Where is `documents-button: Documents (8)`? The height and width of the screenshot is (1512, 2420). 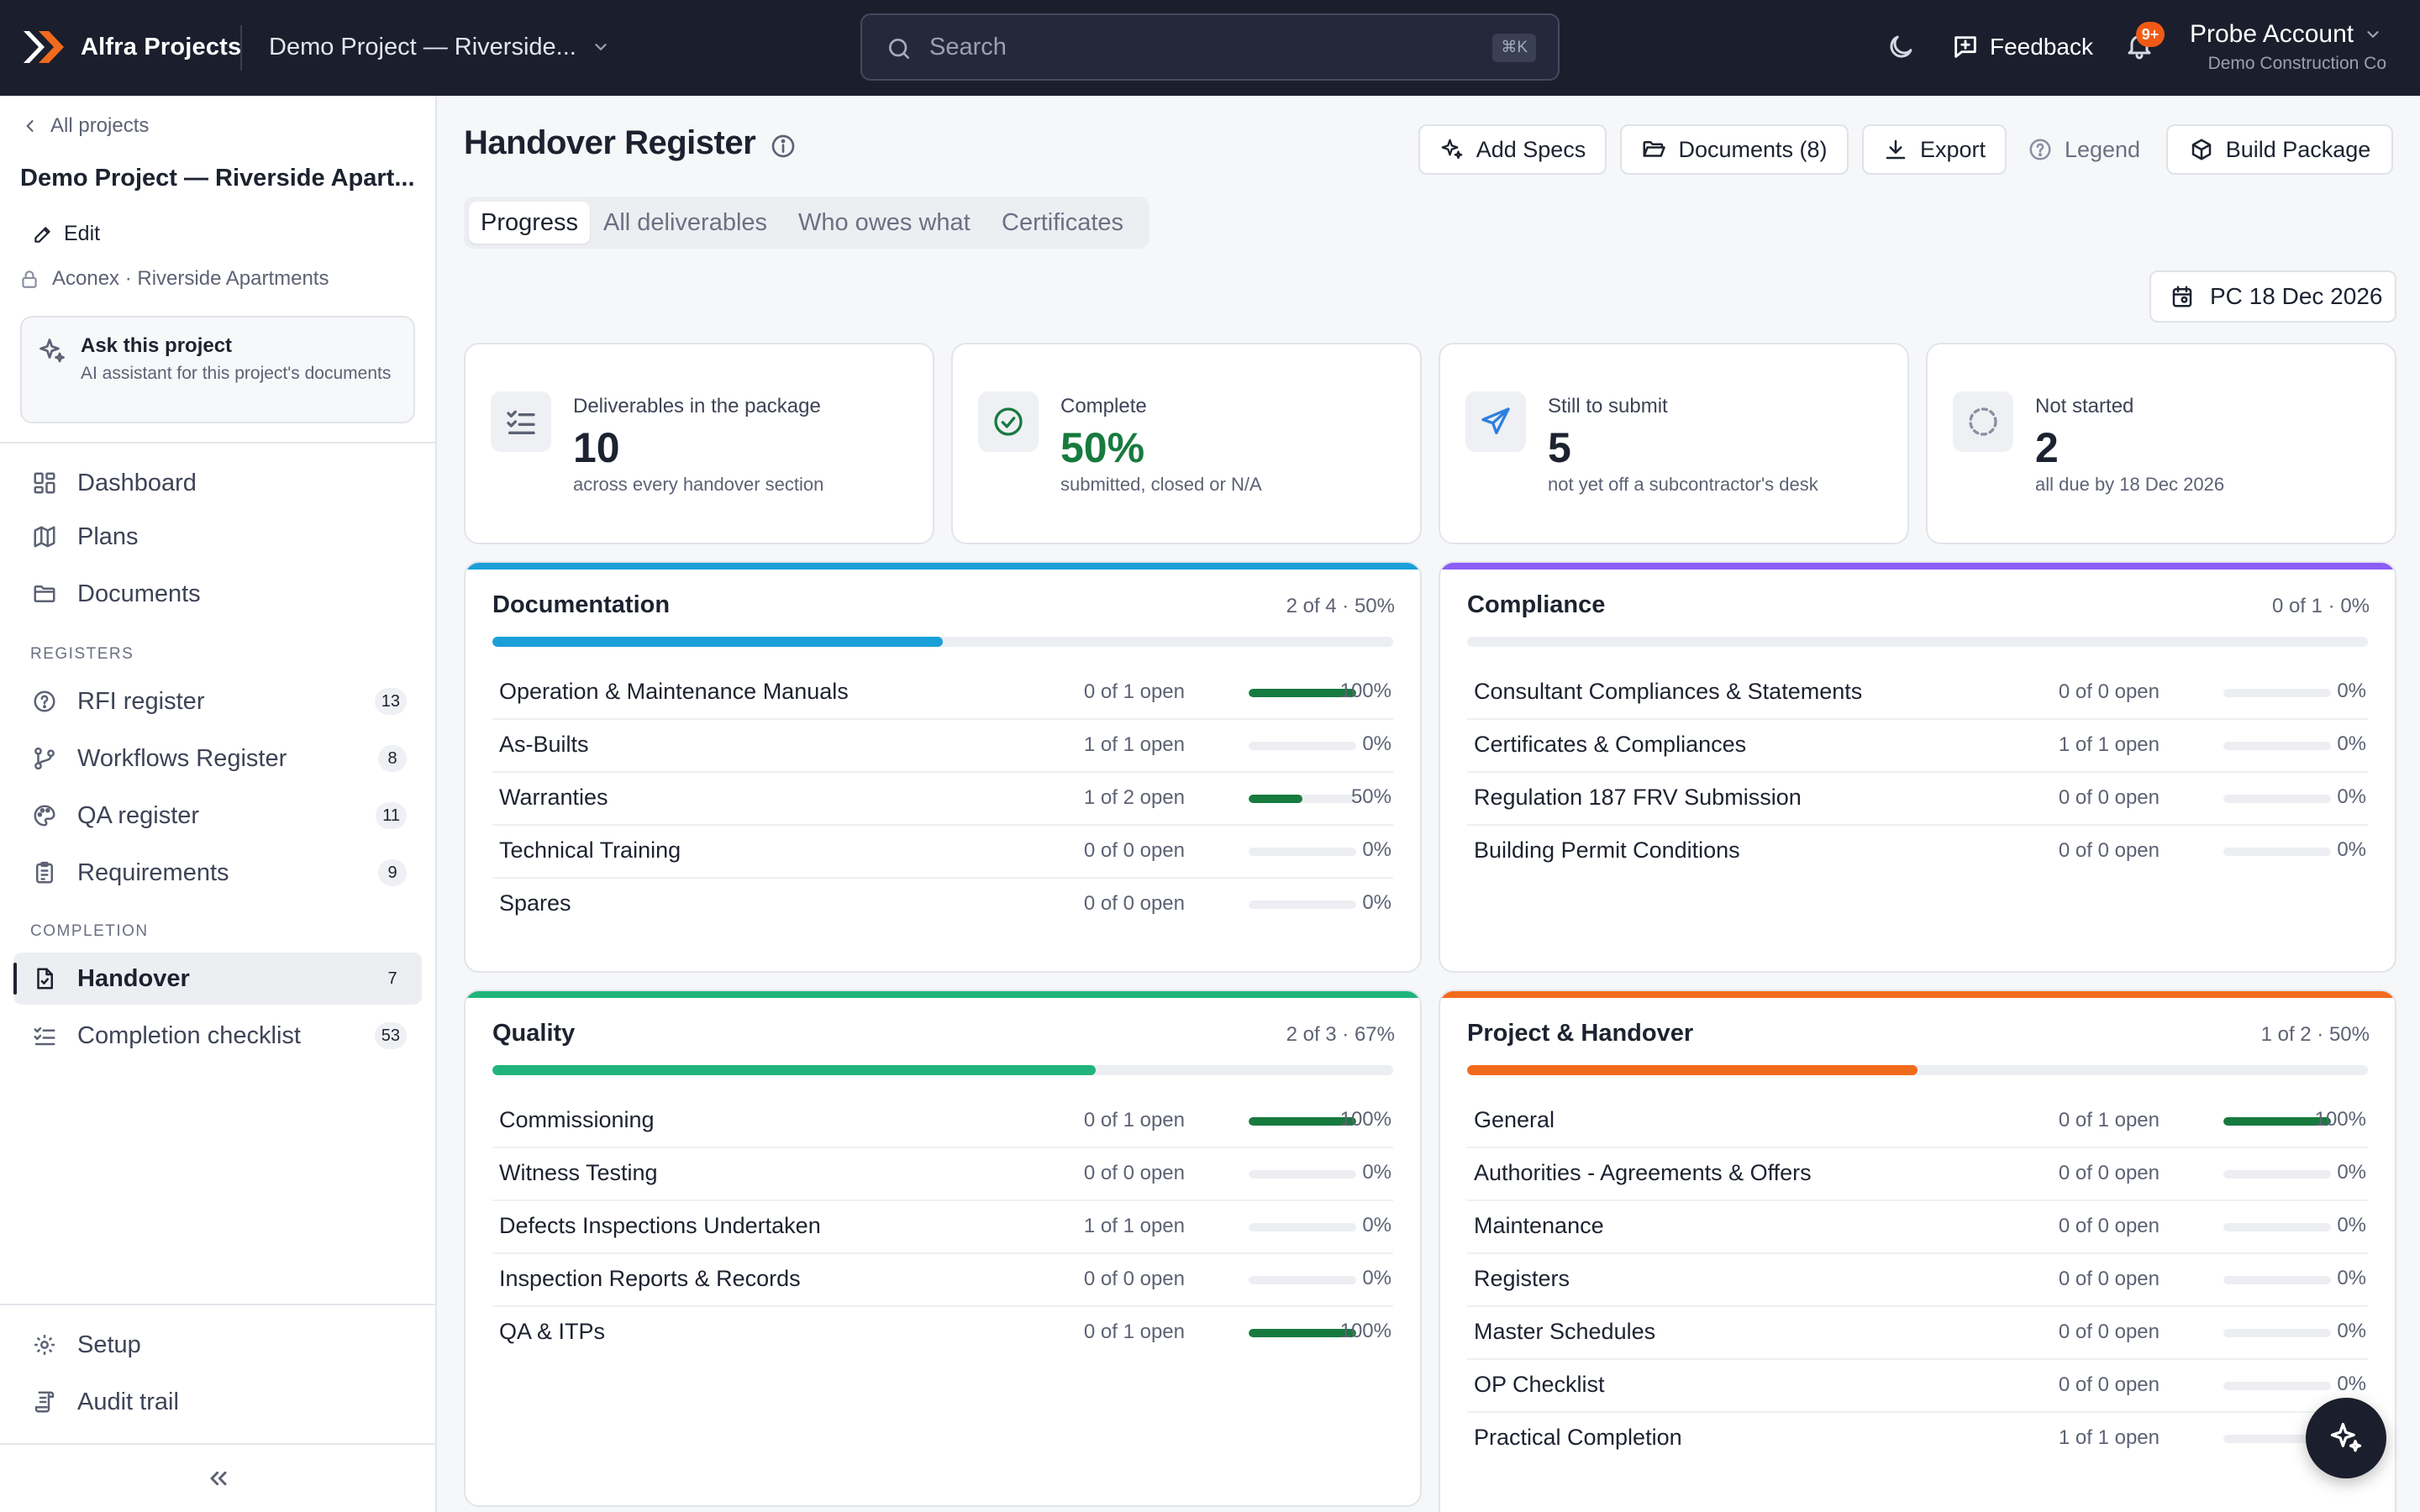
documents-button: Documents (8) is located at coordinates (1735, 149).